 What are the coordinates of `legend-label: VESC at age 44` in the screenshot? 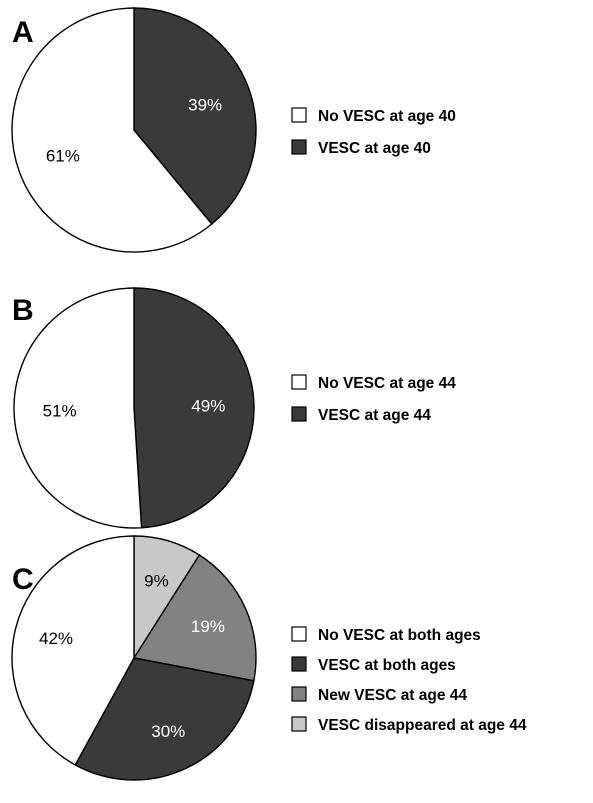 It's located at (374, 415).